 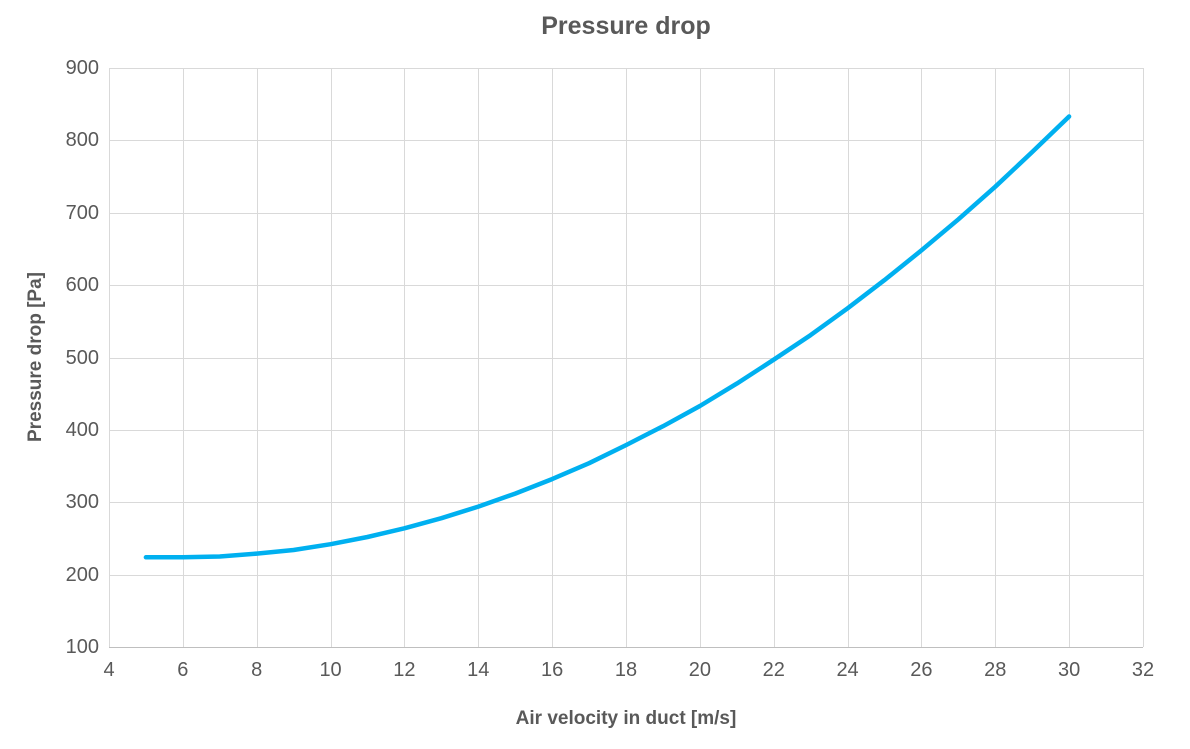 I want to click on x-tick-label: 20, so click(x=699, y=670).